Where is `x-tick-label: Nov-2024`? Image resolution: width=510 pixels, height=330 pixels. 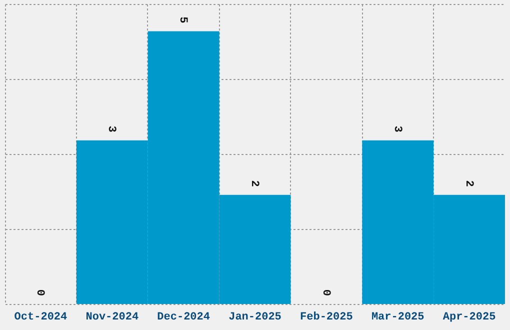 x-tick-label: Nov-2024 is located at coordinates (112, 318).